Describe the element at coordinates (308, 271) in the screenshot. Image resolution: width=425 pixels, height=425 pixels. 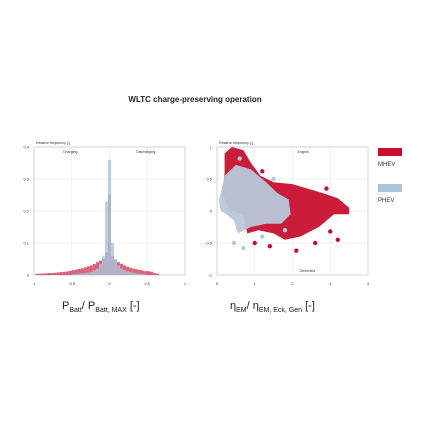
I see `annotation-generator: Generator` at that location.